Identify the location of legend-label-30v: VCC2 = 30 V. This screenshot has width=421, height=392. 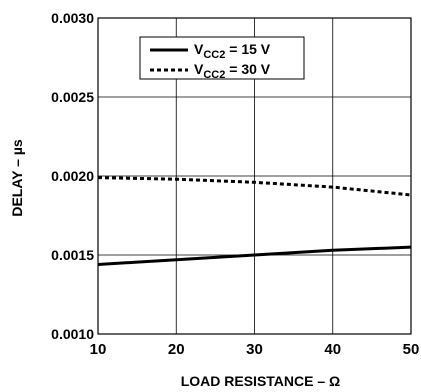
(232, 71).